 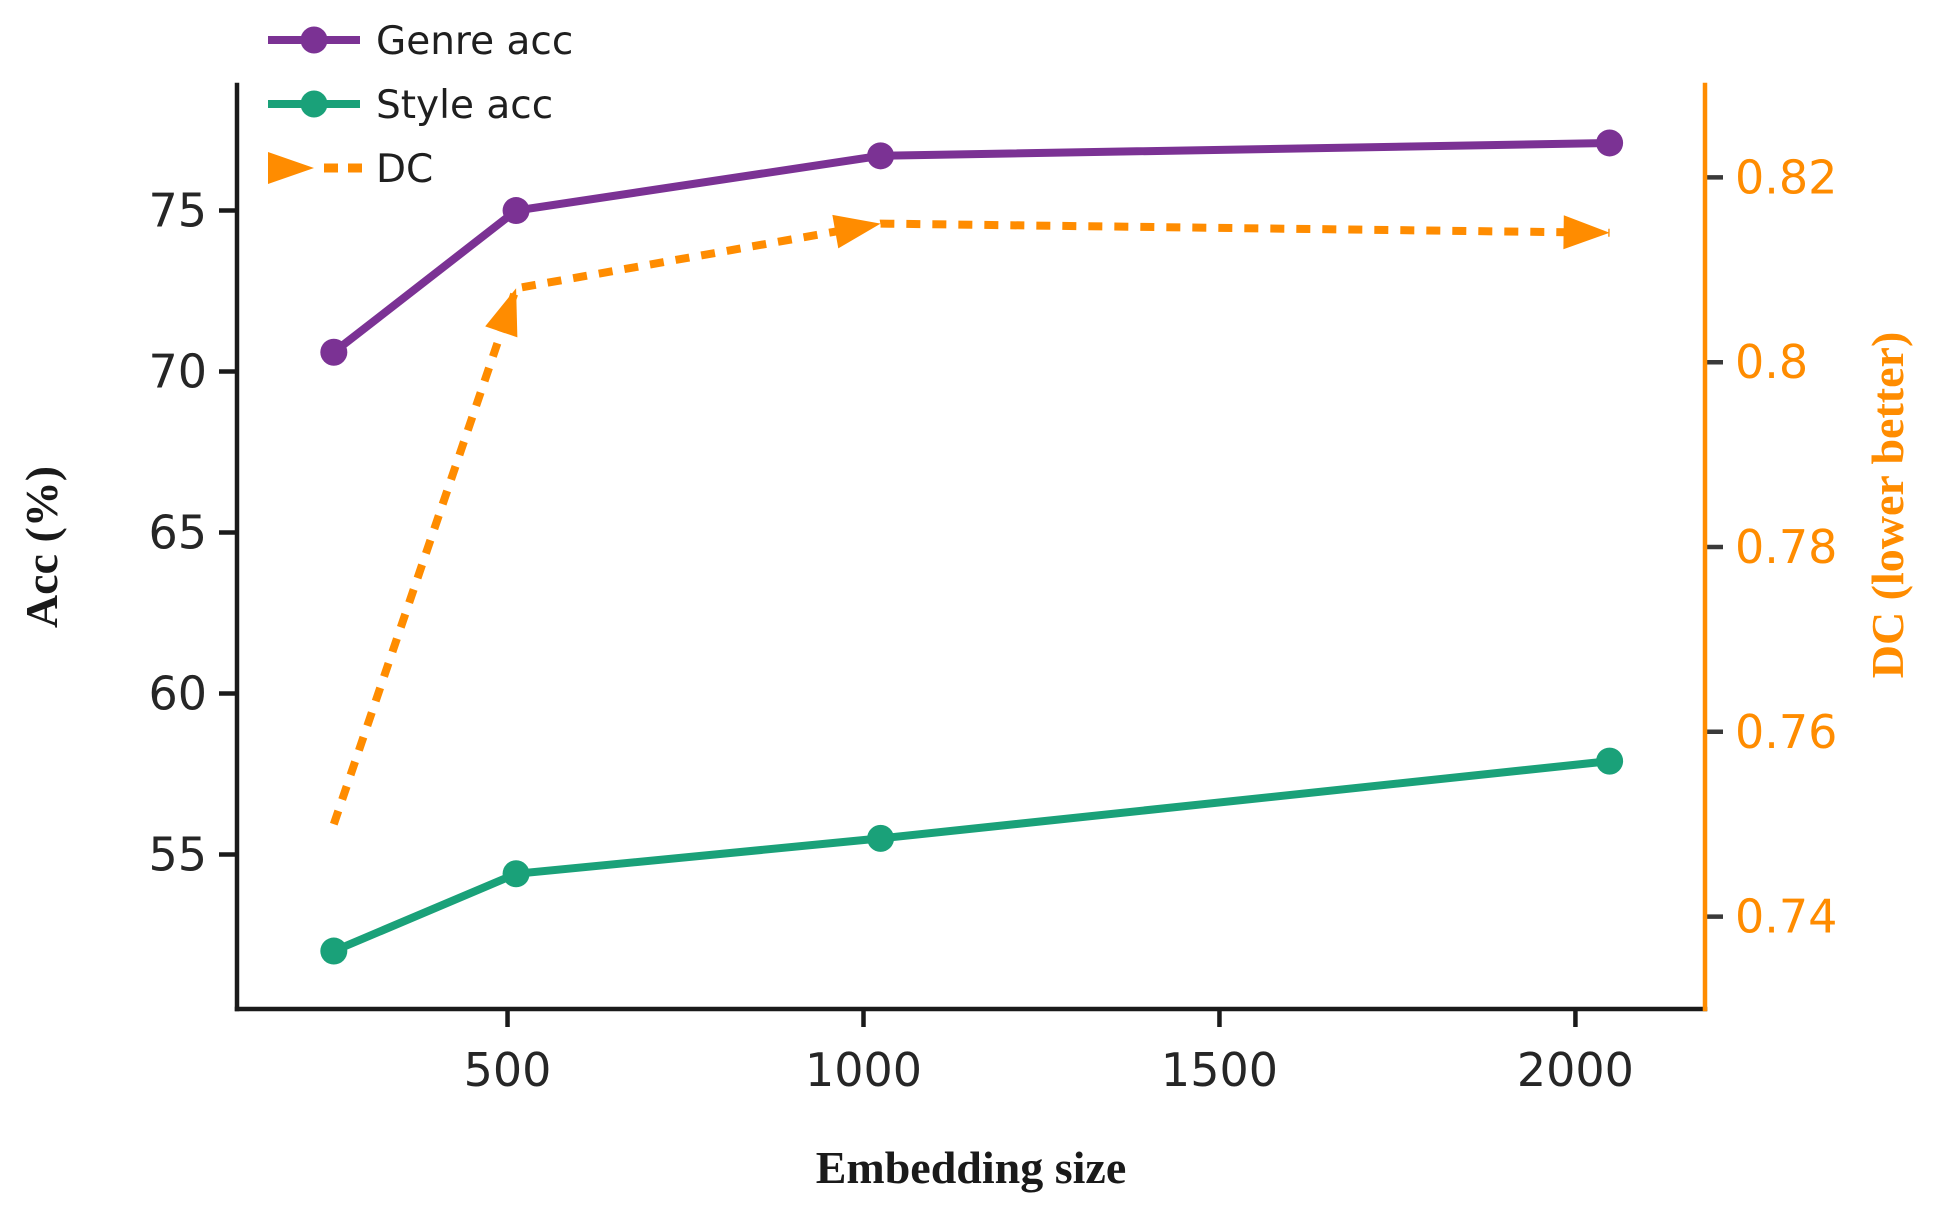 What do you see at coordinates (474, 41) in the screenshot?
I see `legend-label-genre-acc: Genre acc` at bounding box center [474, 41].